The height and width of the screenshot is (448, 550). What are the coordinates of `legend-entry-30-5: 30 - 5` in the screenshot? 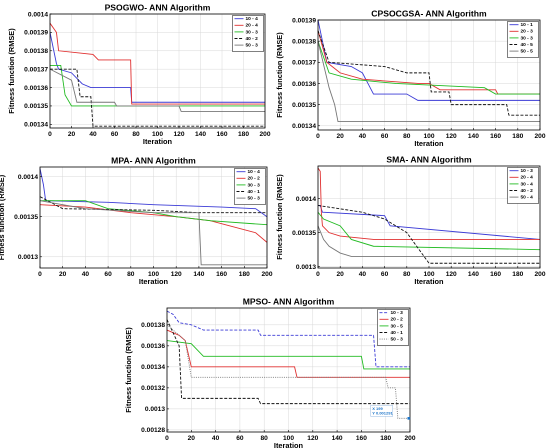 It's located at (397, 326).